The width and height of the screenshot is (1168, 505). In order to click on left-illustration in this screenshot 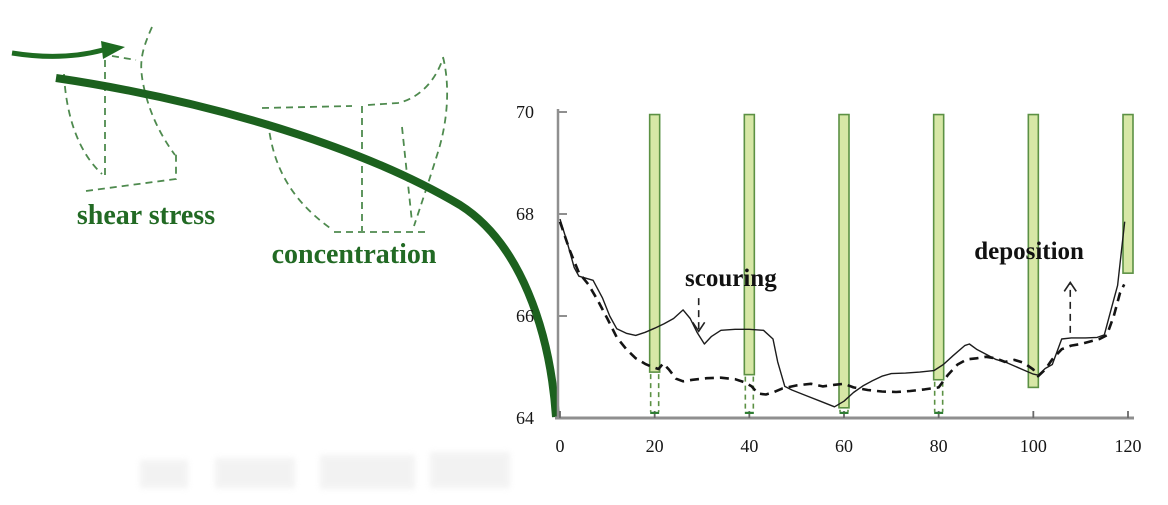, I will do `click(256, 129)`.